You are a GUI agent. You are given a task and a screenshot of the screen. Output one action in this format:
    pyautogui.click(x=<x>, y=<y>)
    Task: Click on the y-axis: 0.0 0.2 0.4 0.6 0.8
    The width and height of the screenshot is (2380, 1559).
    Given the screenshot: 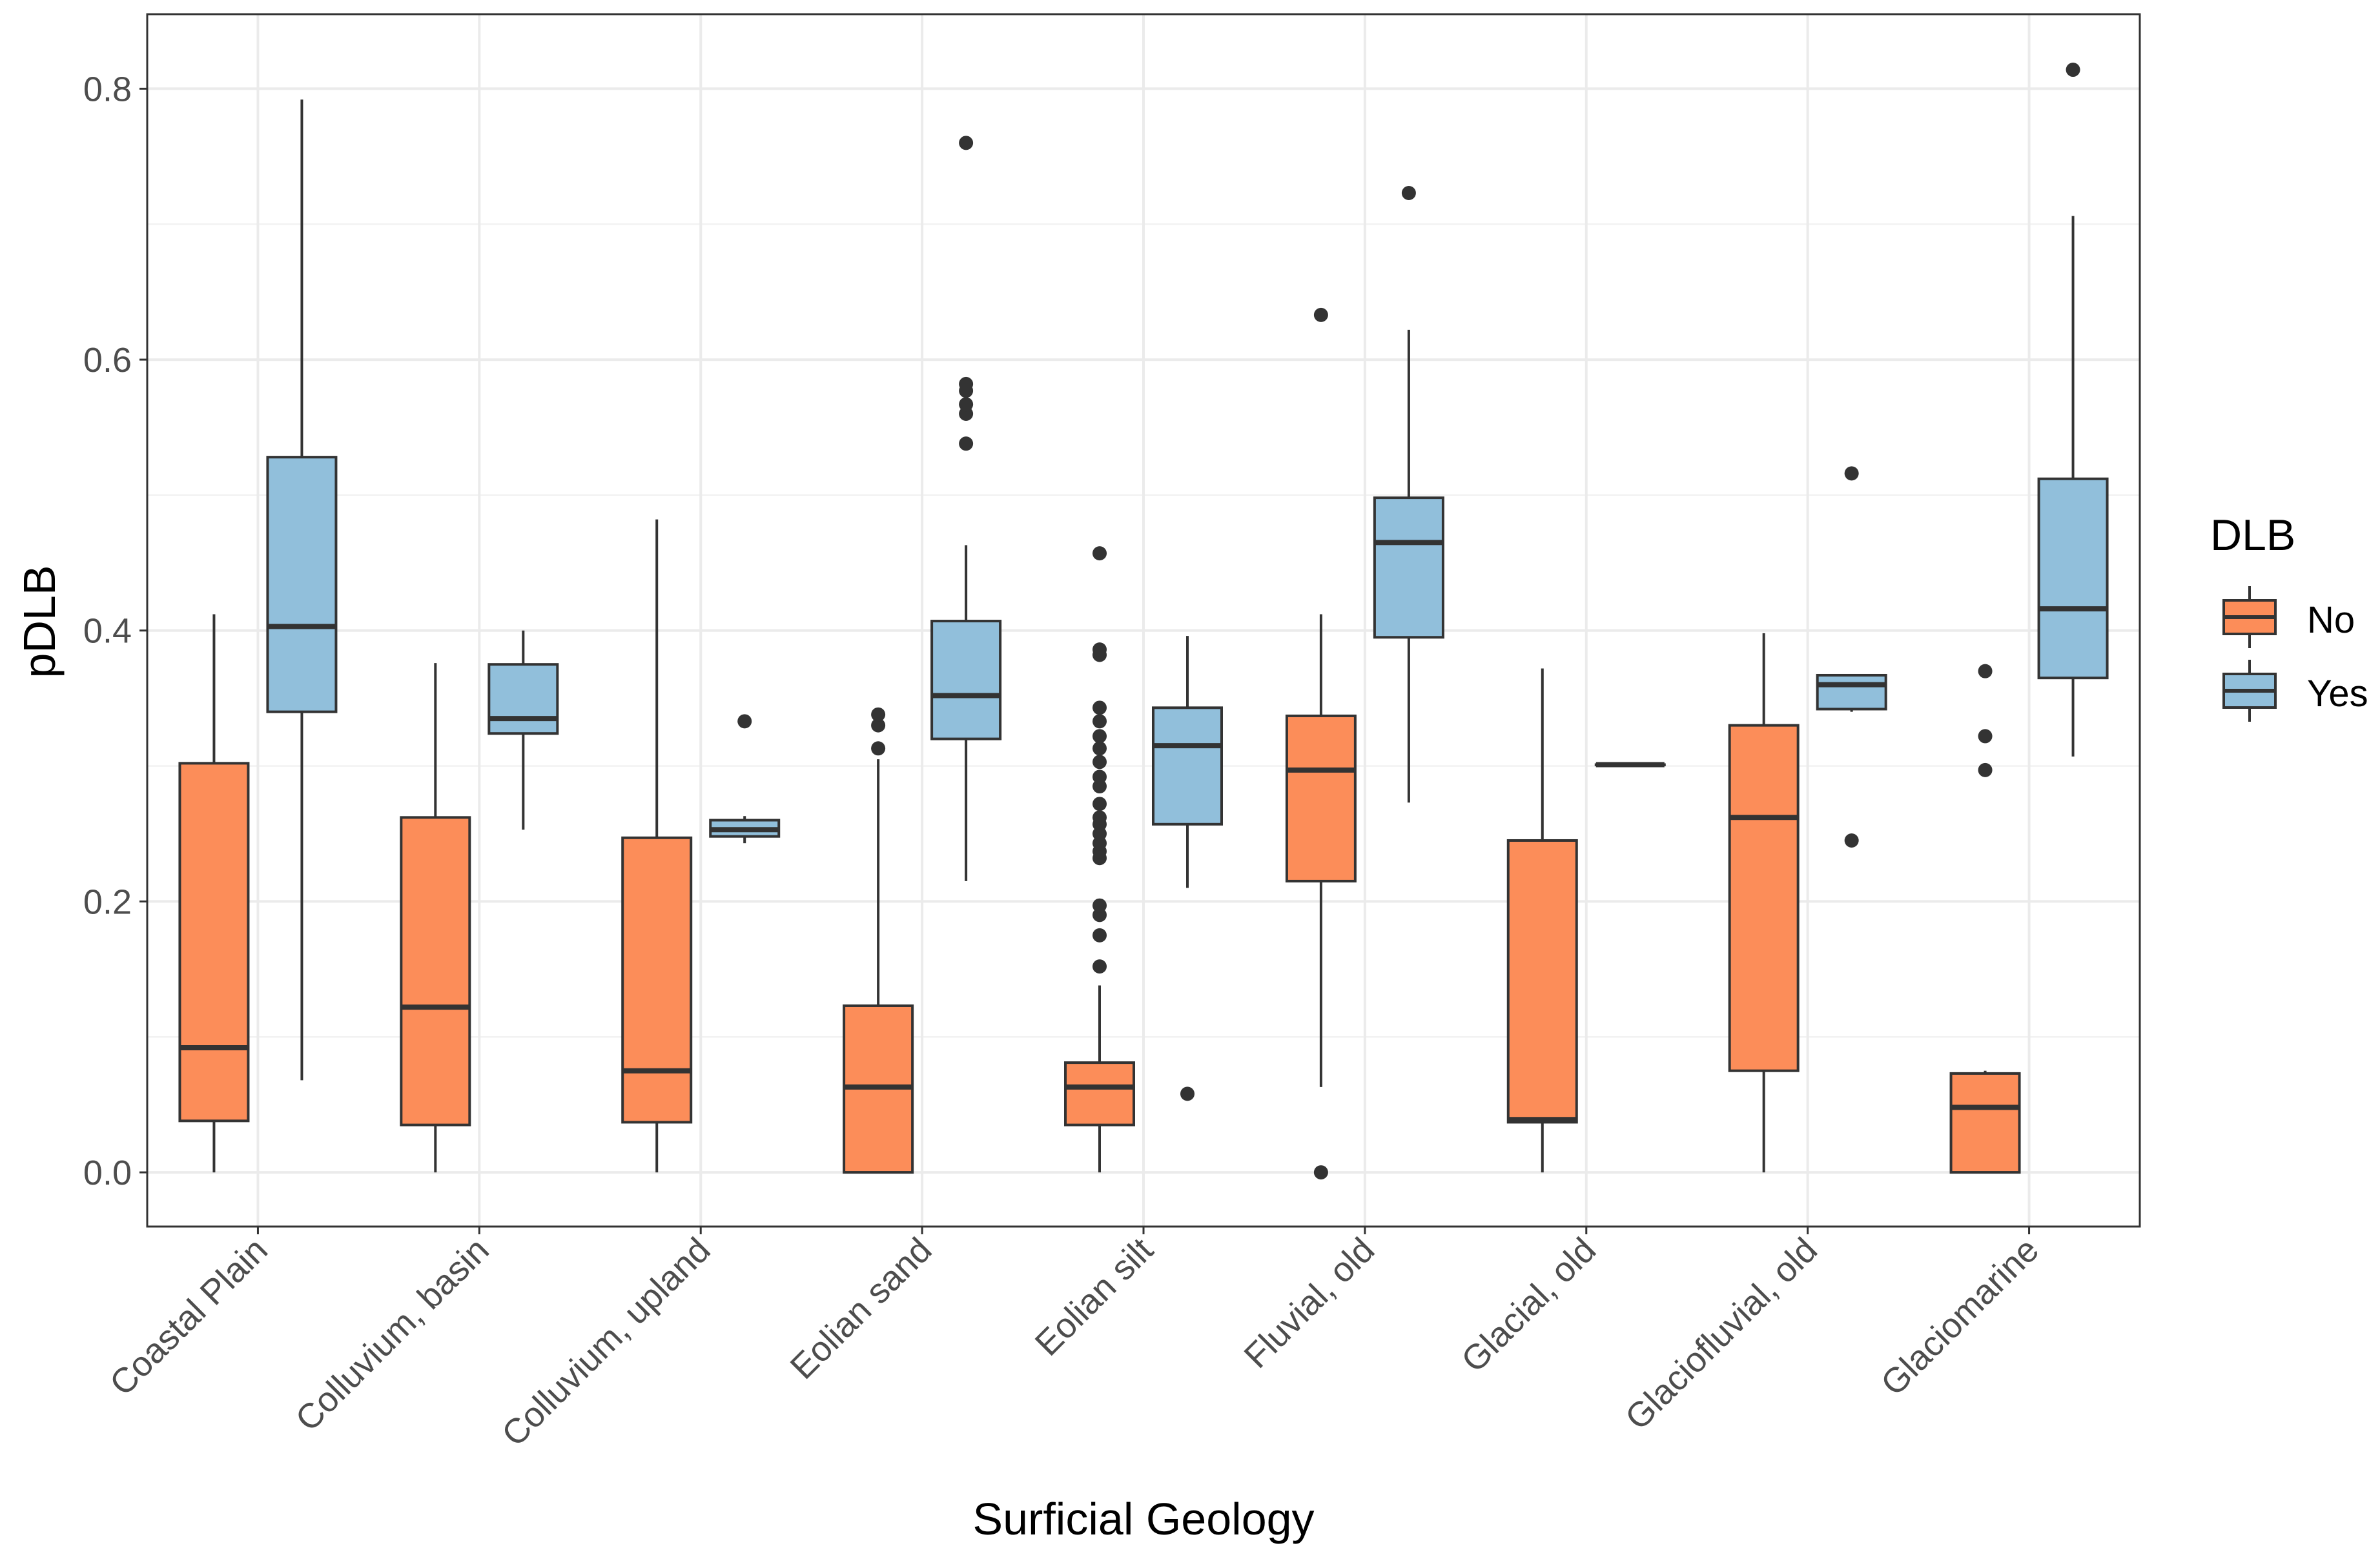 What is the action you would take?
    pyautogui.click(x=115, y=631)
    